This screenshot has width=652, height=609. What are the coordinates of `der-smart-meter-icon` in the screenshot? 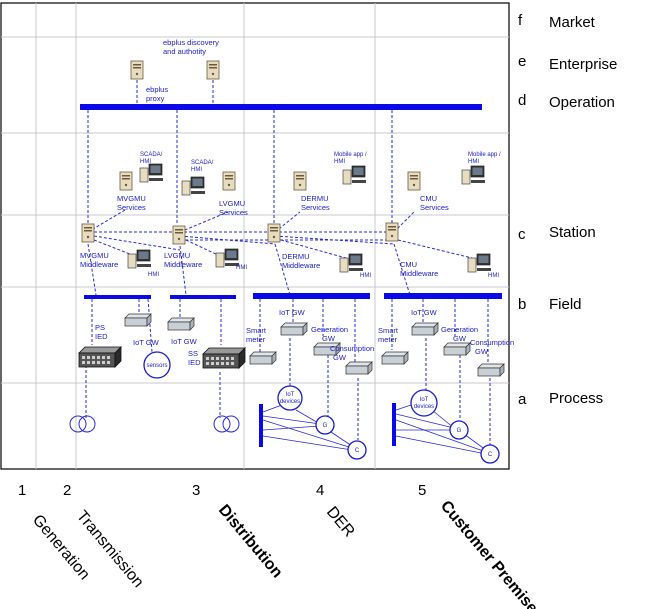 It's located at (263, 358).